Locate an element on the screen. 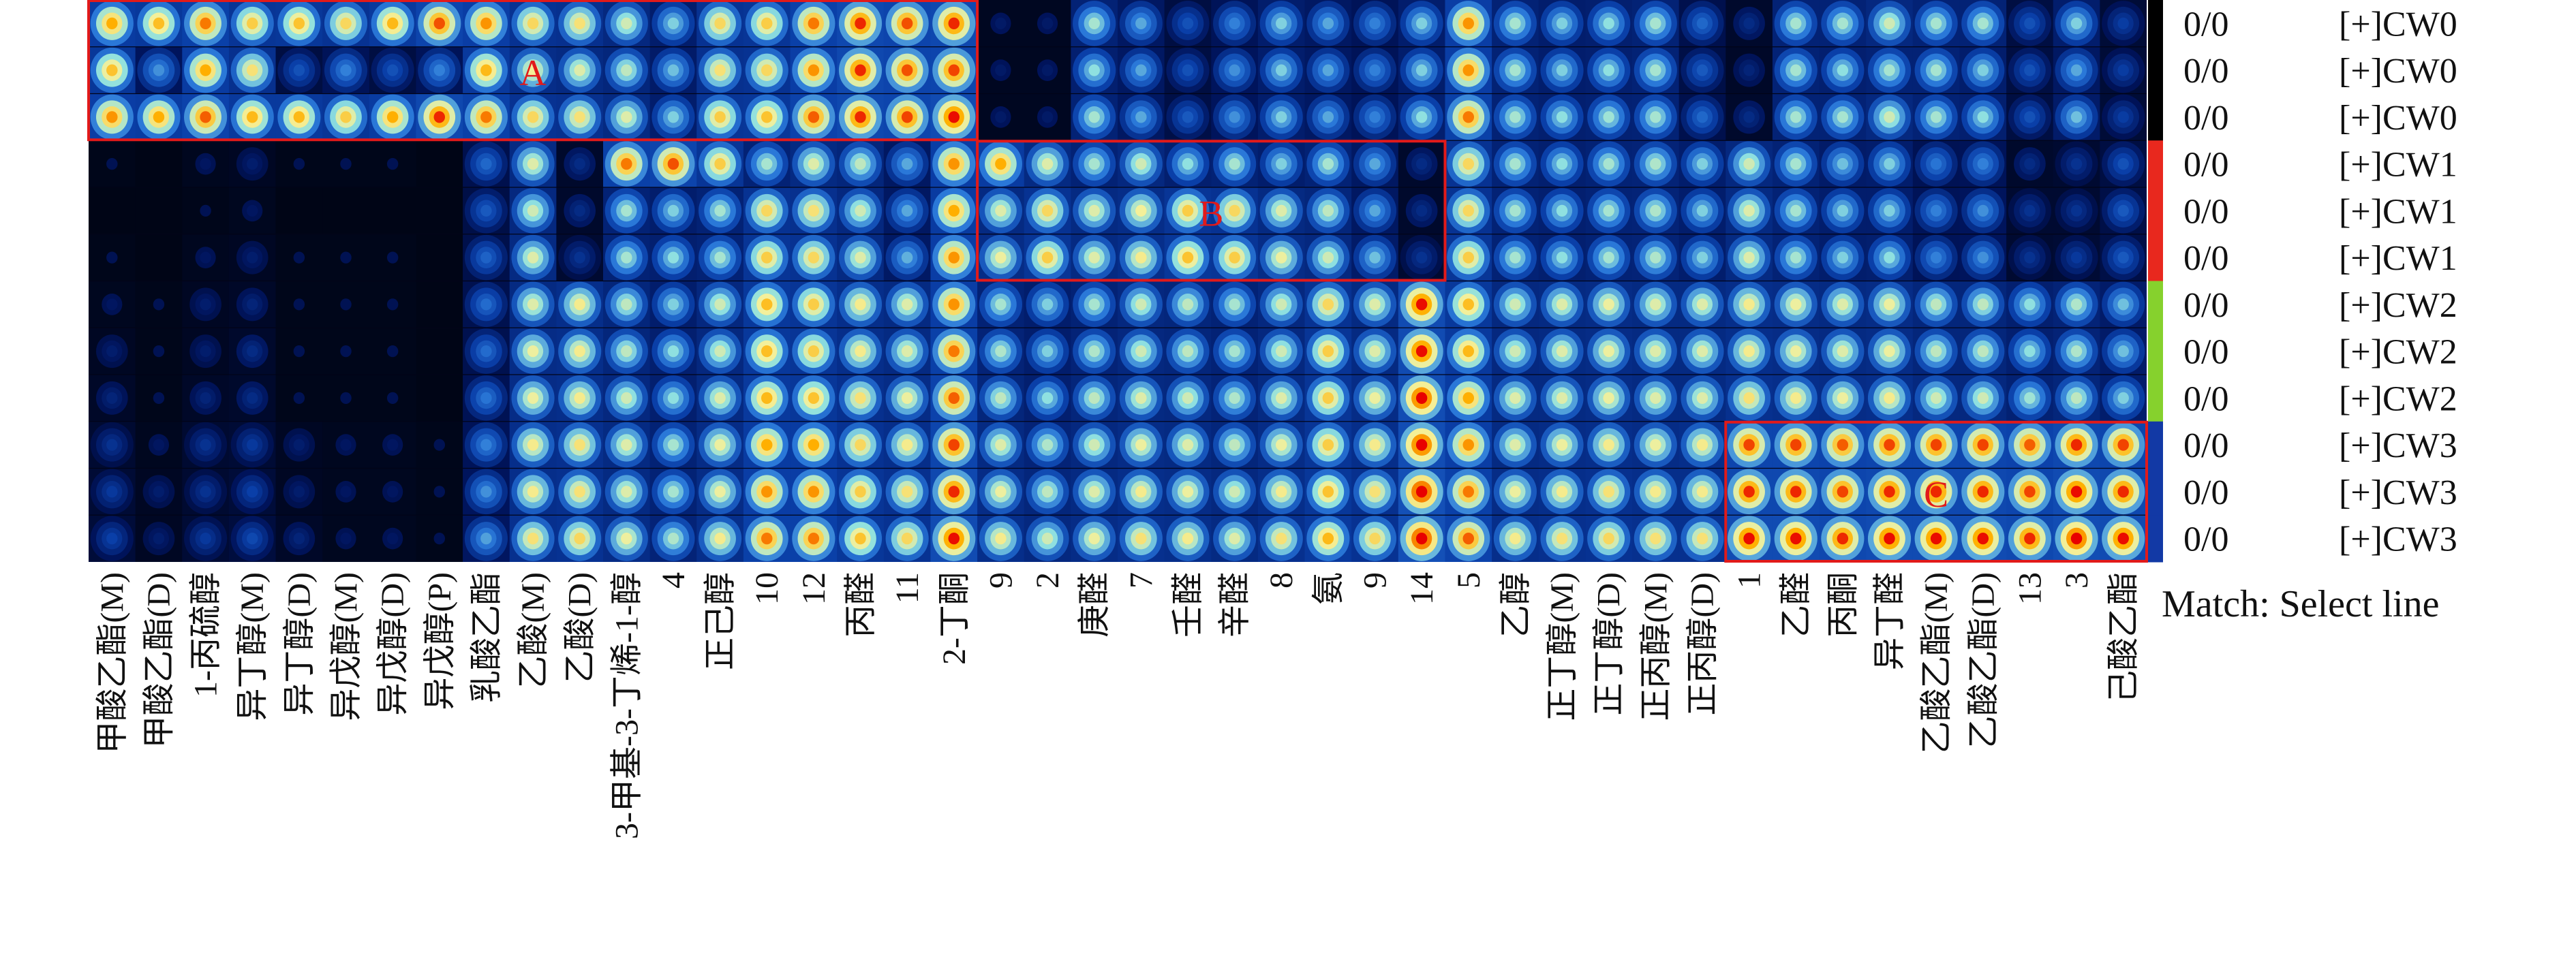 Image resolution: width=2576 pixels, height=957 pixels. highlight-label-a: A is located at coordinates (533, 72).